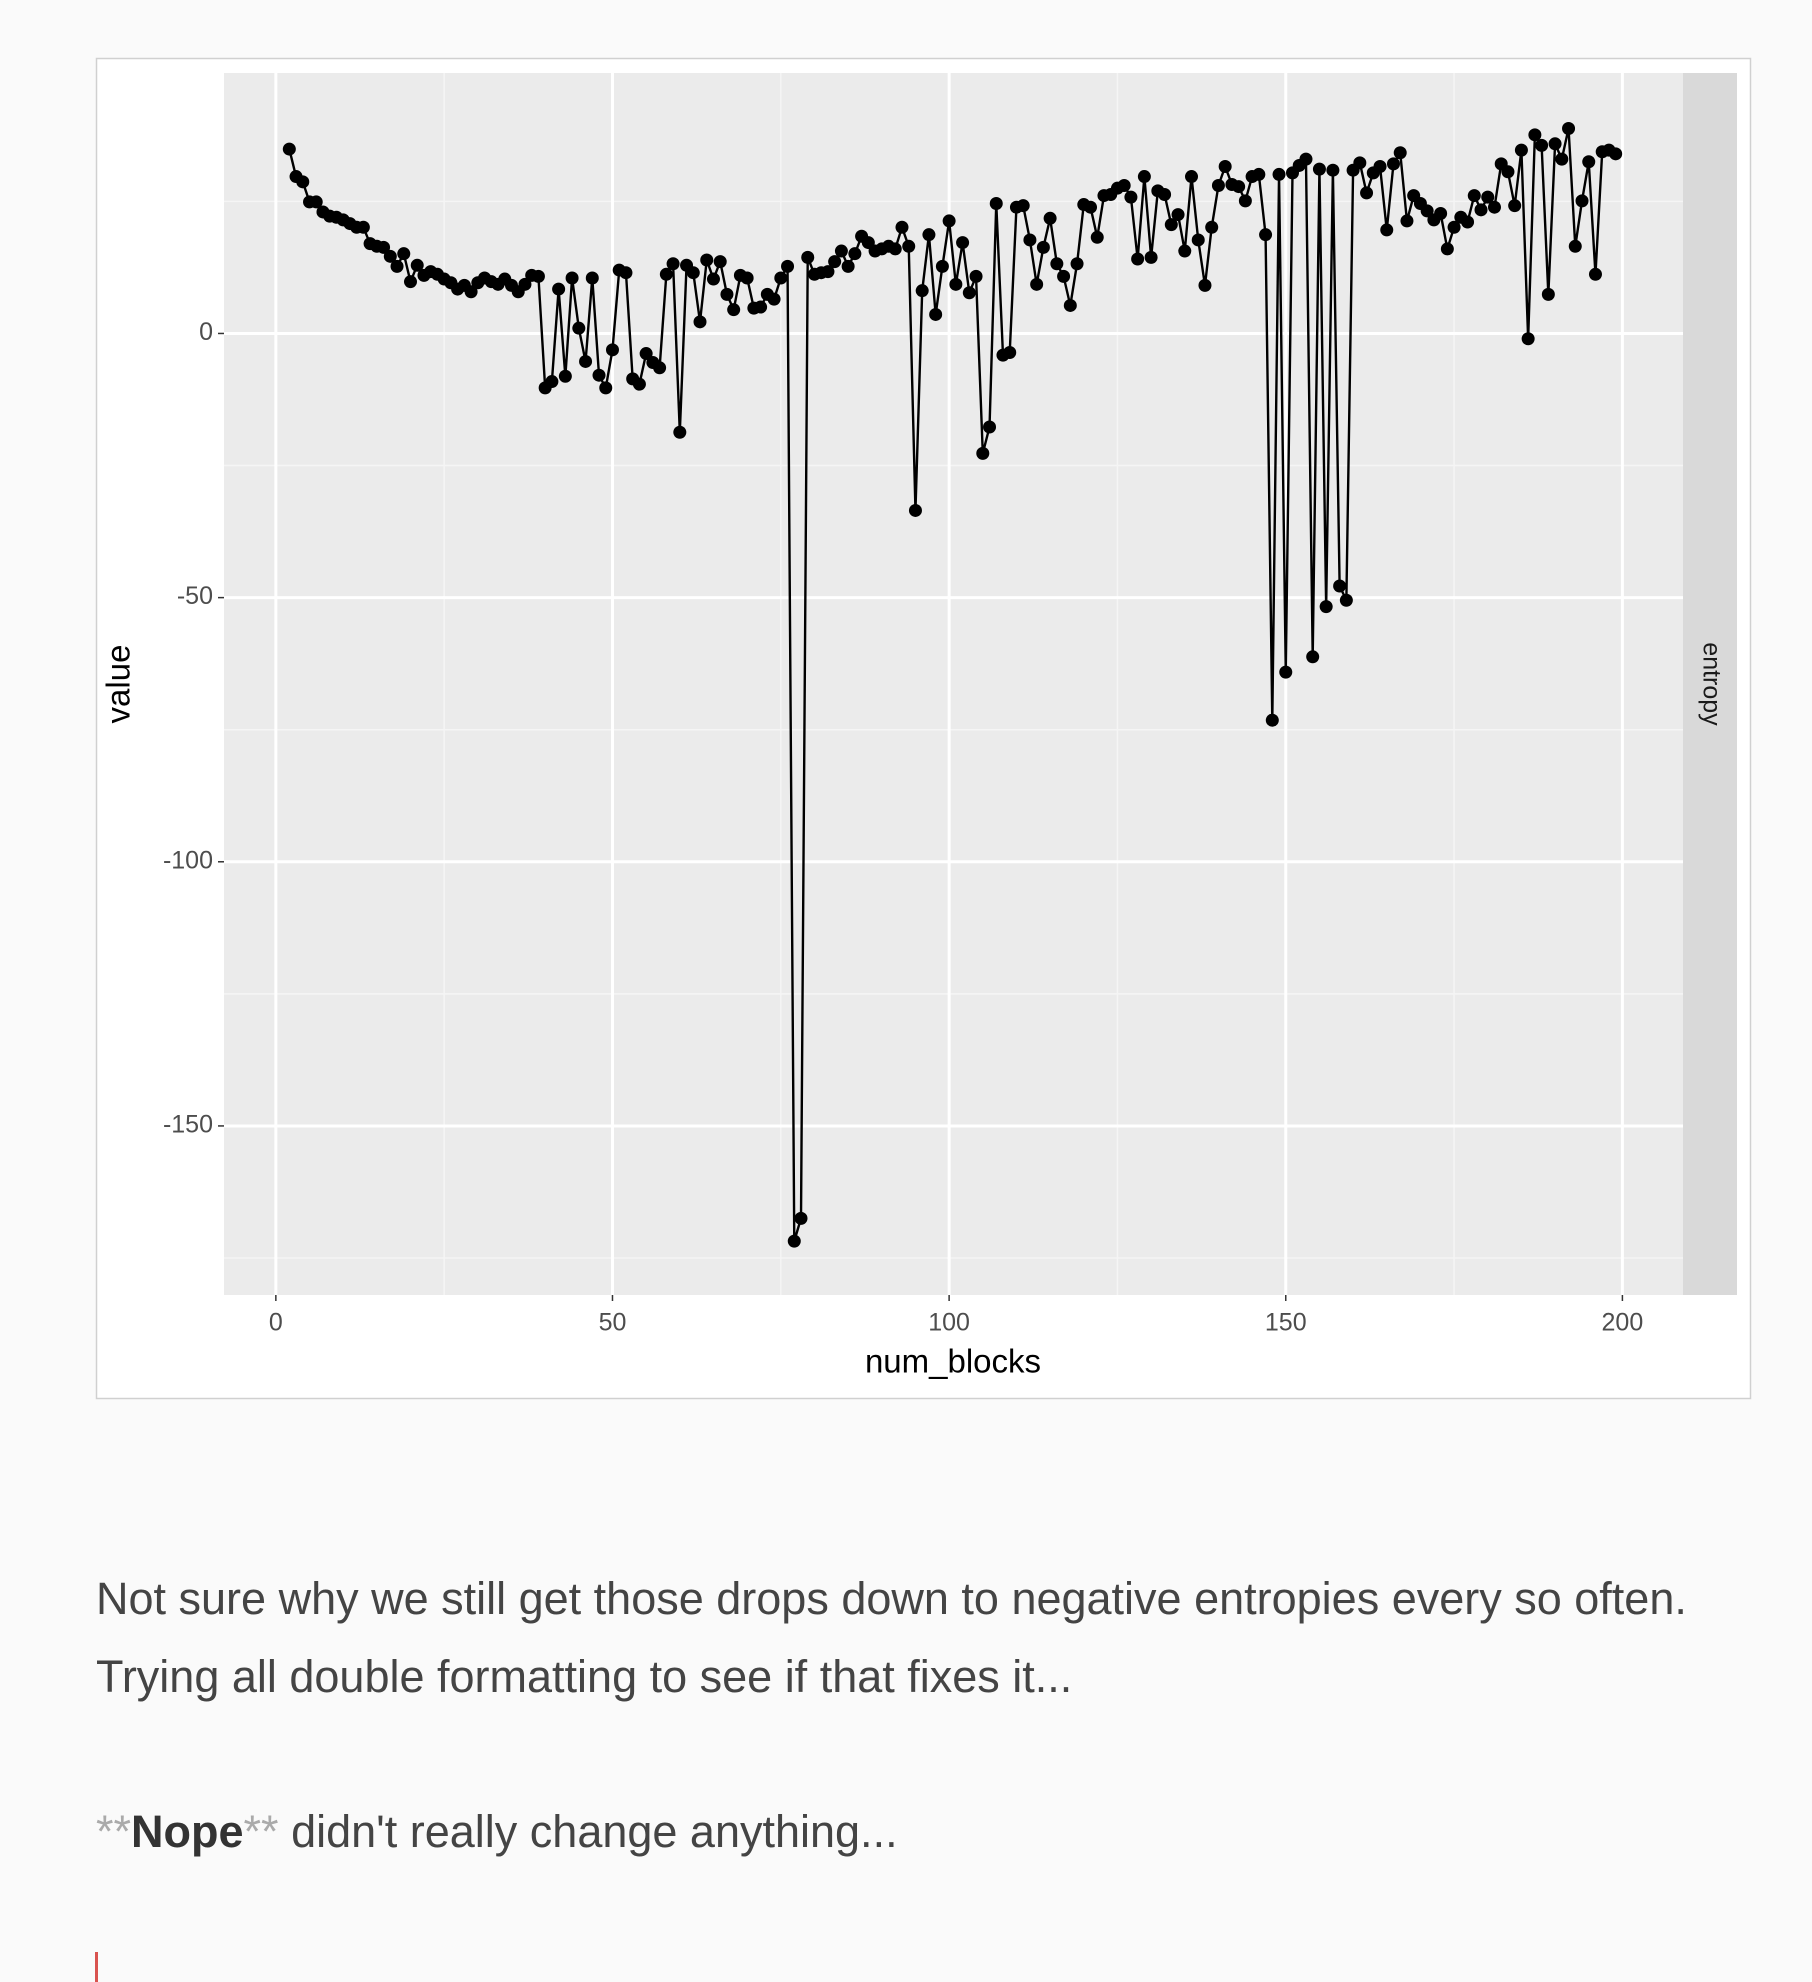  Describe the element at coordinates (118, 684) in the screenshot. I see `y-axis-title: value` at that location.